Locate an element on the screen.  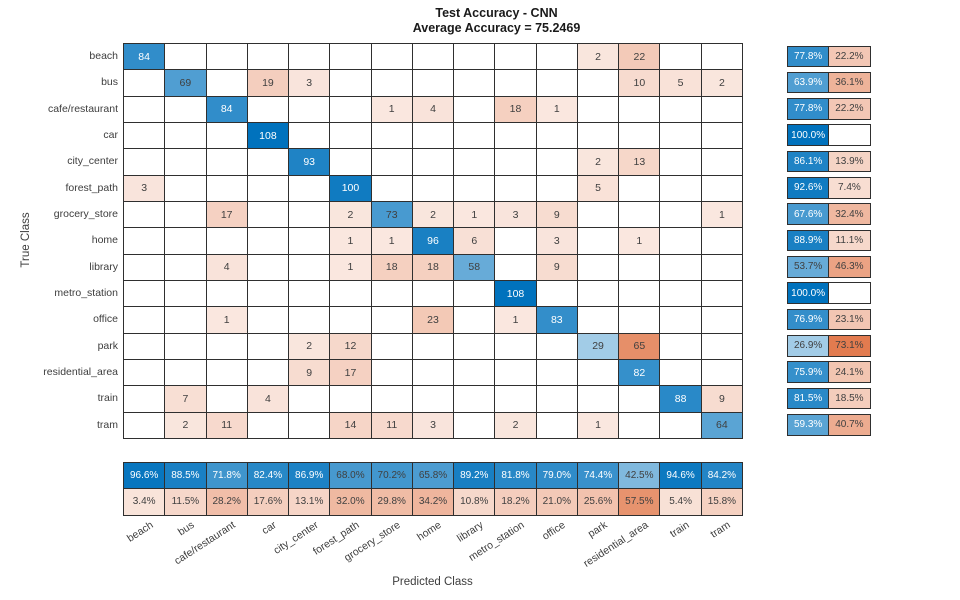
chart-title: Test Accuracy - CNN is located at coordinates (496, 13).